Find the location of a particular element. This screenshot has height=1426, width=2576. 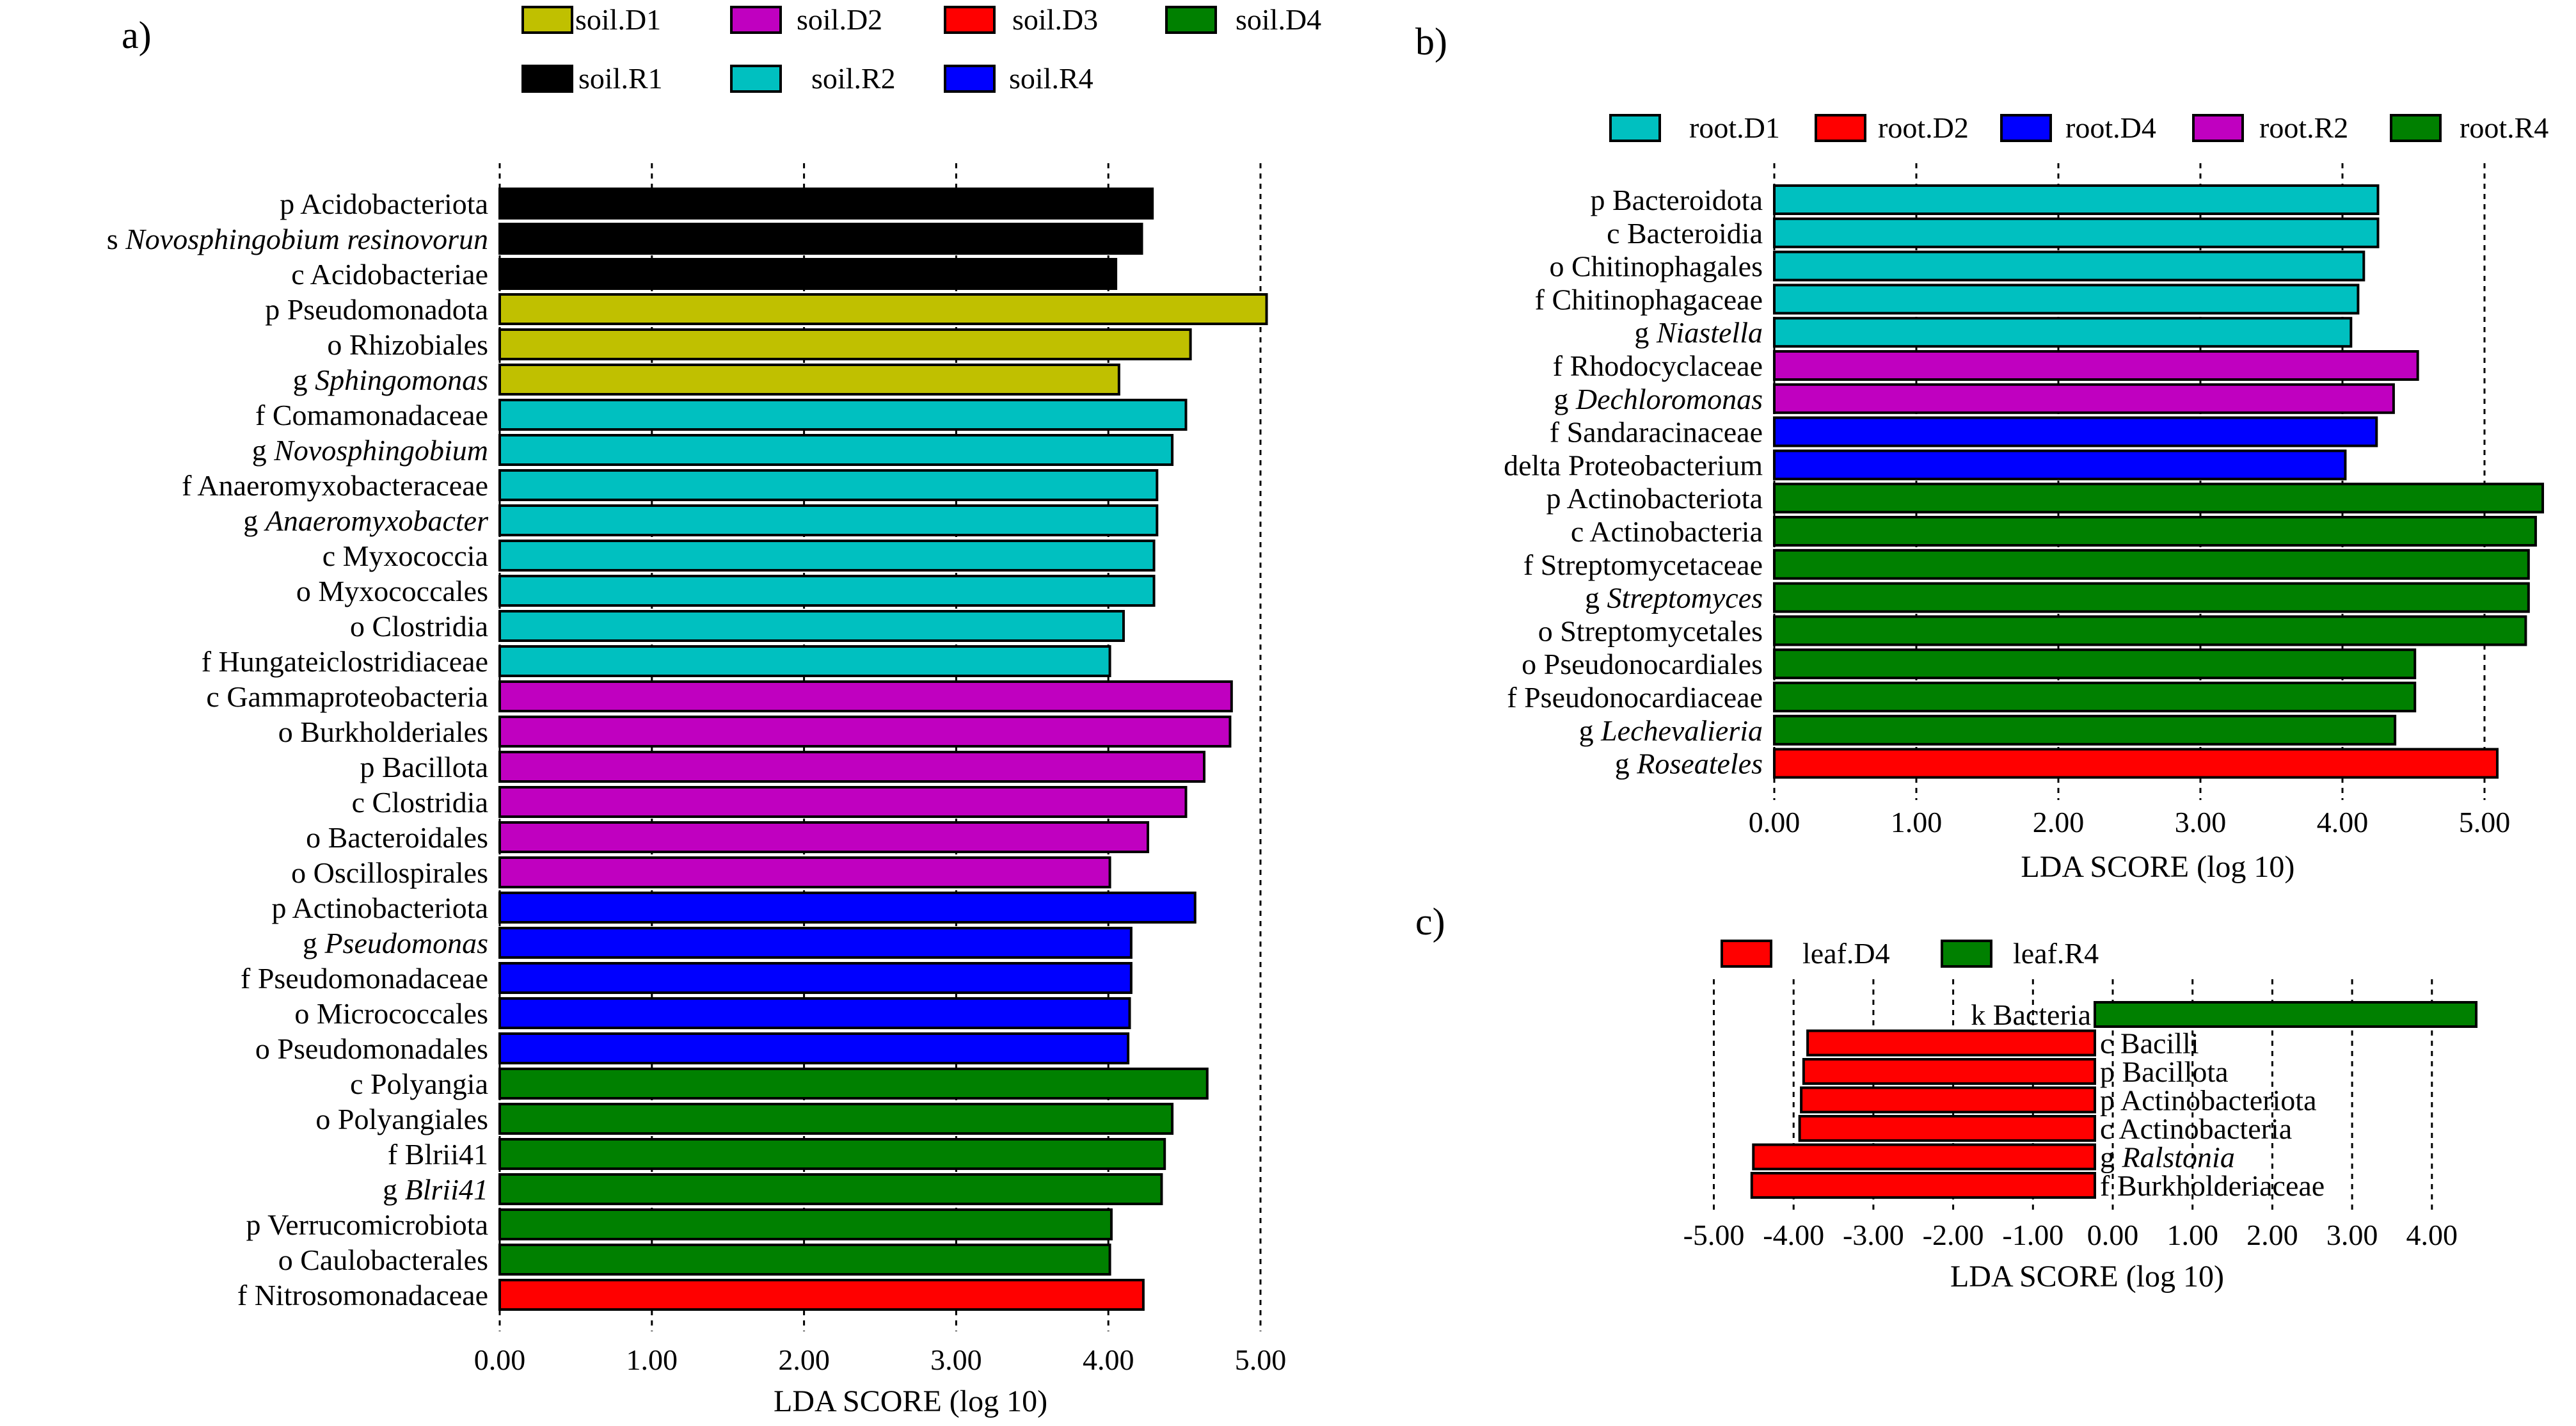

rank-prefix: delta is located at coordinates (1536, 465).